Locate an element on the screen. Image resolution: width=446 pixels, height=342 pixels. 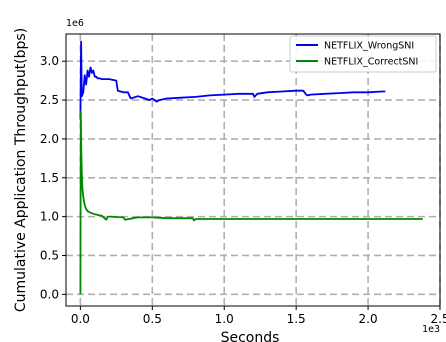
x-tick-label: 0.5 is located at coordinates (152, 319).